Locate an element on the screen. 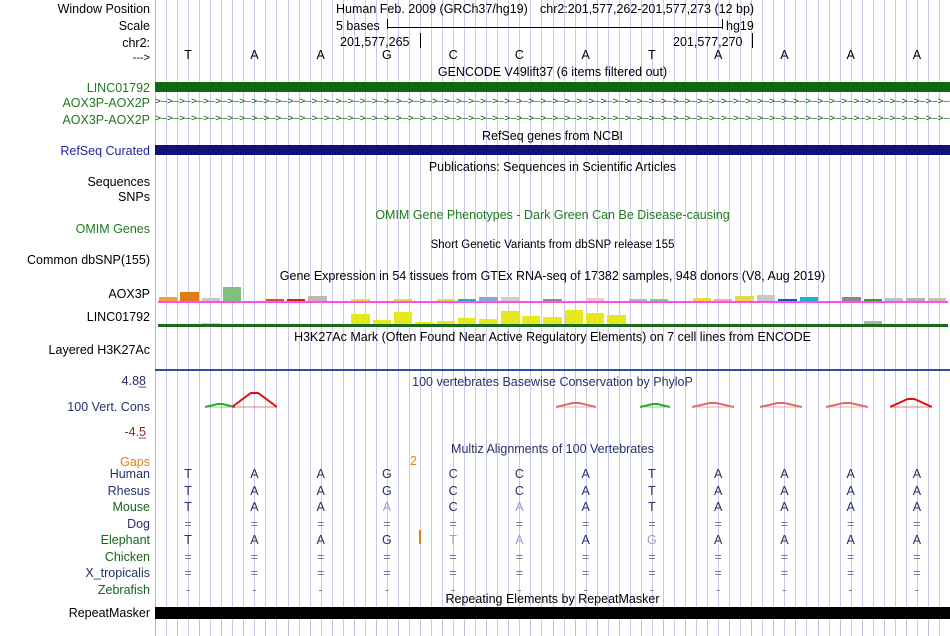 The width and height of the screenshot is (950, 636). multiz-track-title: Multiz Alignments of 100 Vertebrates is located at coordinates (552, 449).